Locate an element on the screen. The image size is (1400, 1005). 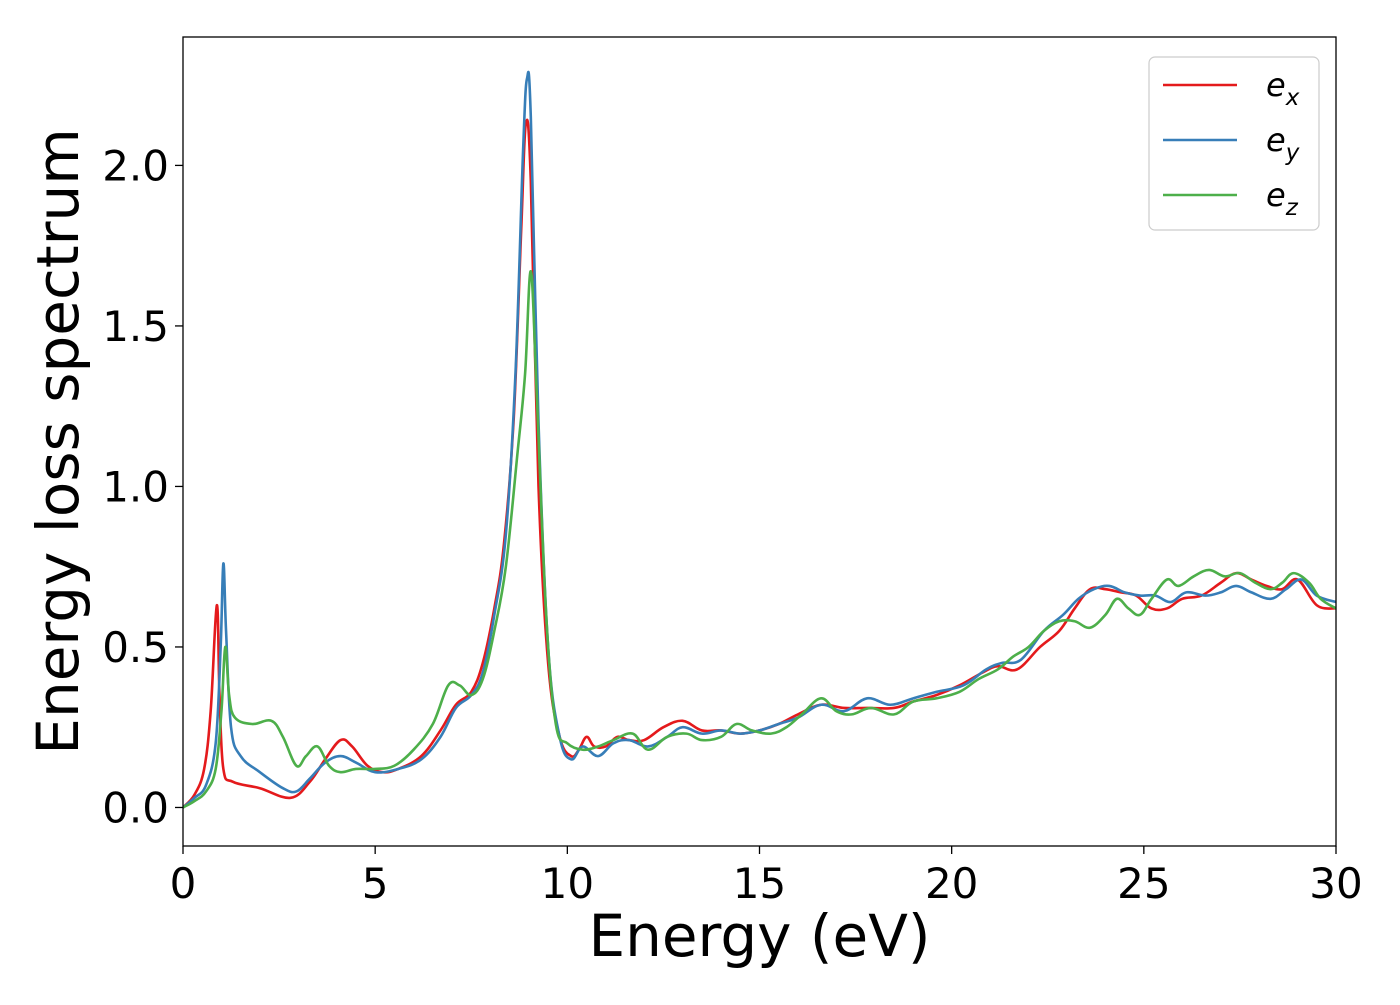
y-tick-label: 0.0 is located at coordinates (135, 807).